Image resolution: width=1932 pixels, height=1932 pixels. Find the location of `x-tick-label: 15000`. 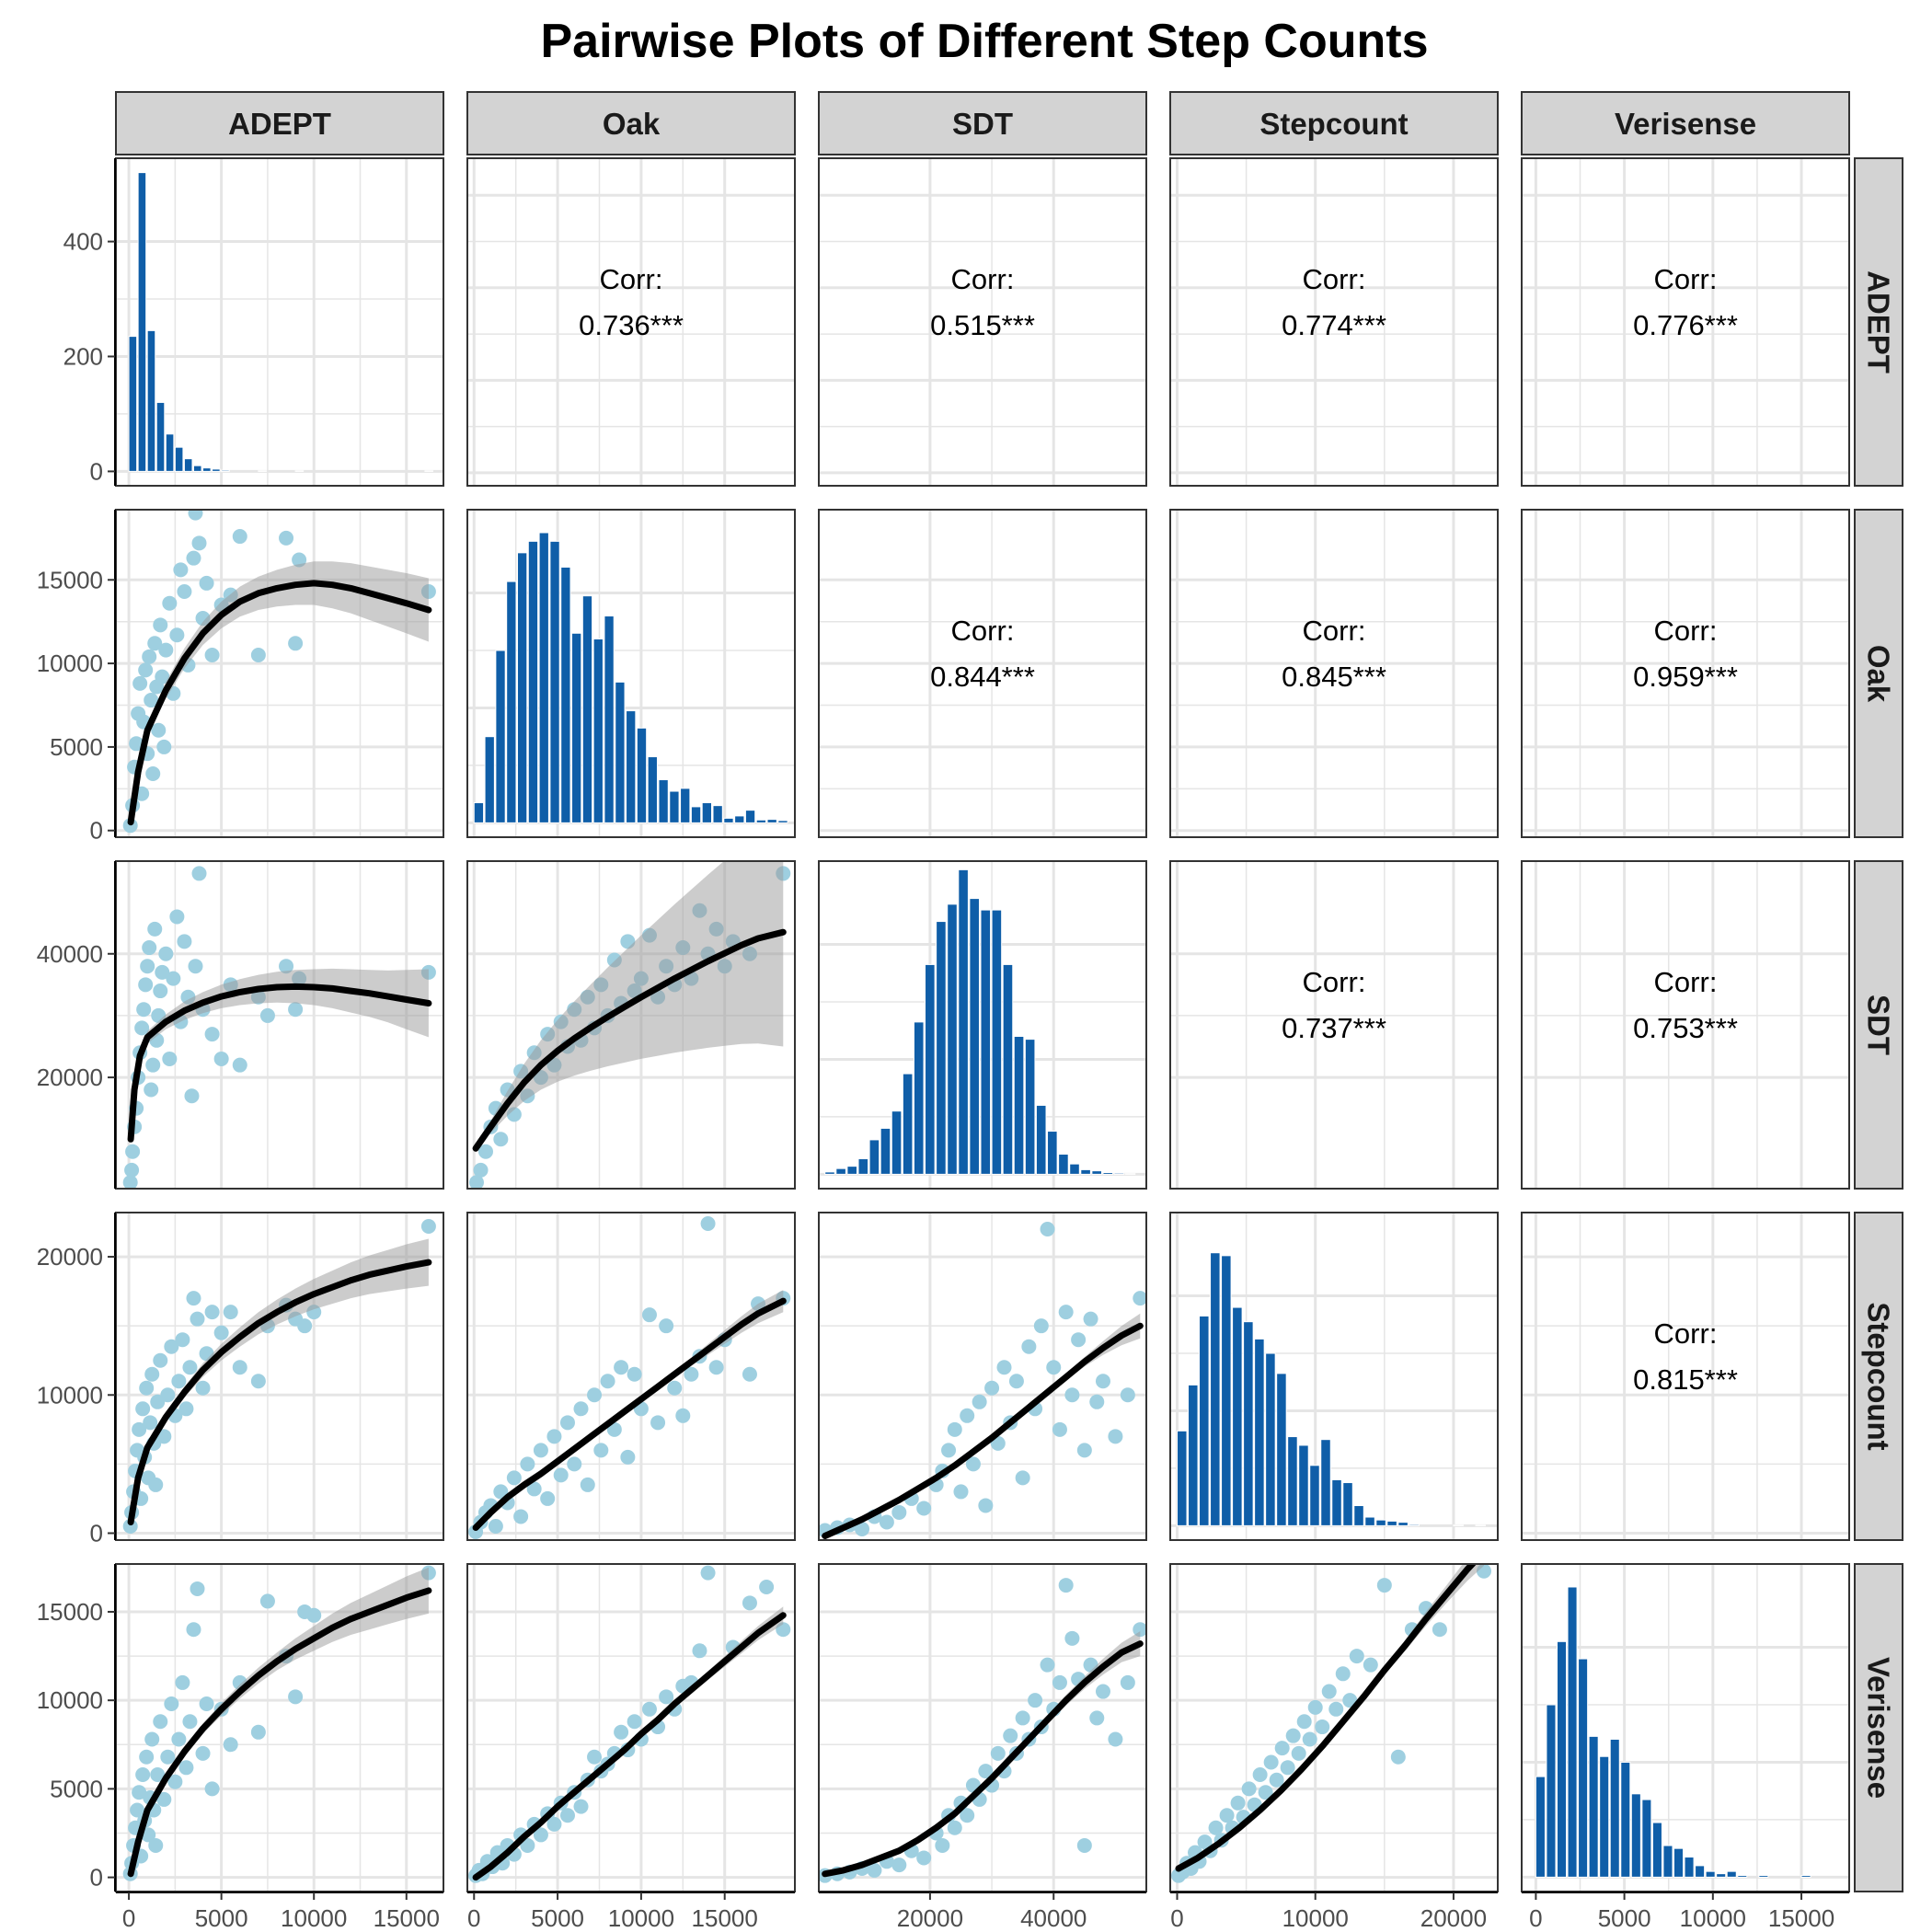

x-tick-label: 15000 is located at coordinates (725, 1918).